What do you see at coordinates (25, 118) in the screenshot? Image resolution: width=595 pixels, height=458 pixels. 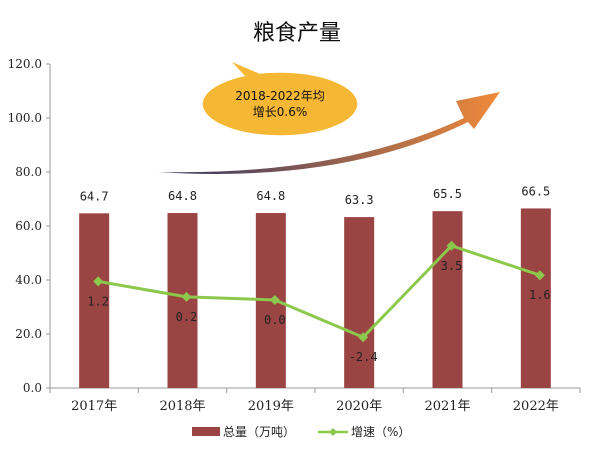 I see `y-tick-label: 100.0` at bounding box center [25, 118].